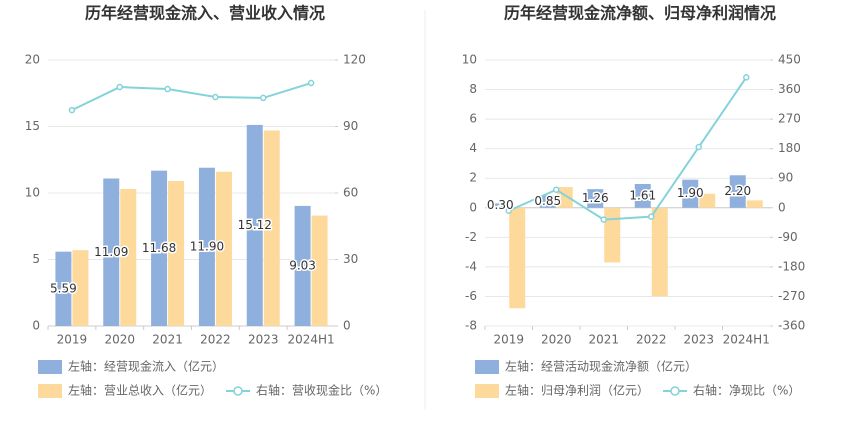 This screenshot has height=437, width=850. What do you see at coordinates (32, 60) in the screenshot?
I see `y-tick-label: 20` at bounding box center [32, 60].